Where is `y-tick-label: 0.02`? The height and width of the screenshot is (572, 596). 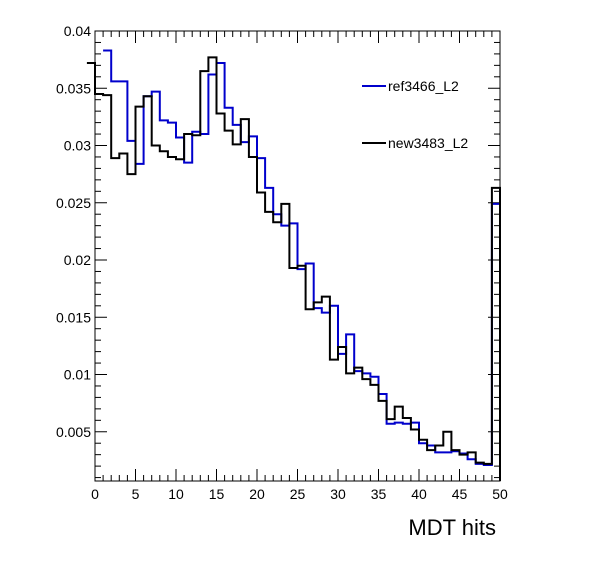 y-tick-label: 0.02 is located at coordinates (77, 260).